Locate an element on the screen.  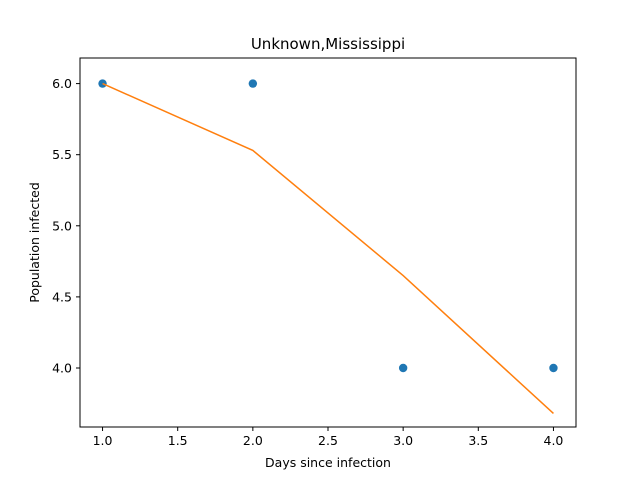
x-axis: 1.0 1.5 2.0 2.5 3.0 3.5 4.0 is located at coordinates (328, 437).